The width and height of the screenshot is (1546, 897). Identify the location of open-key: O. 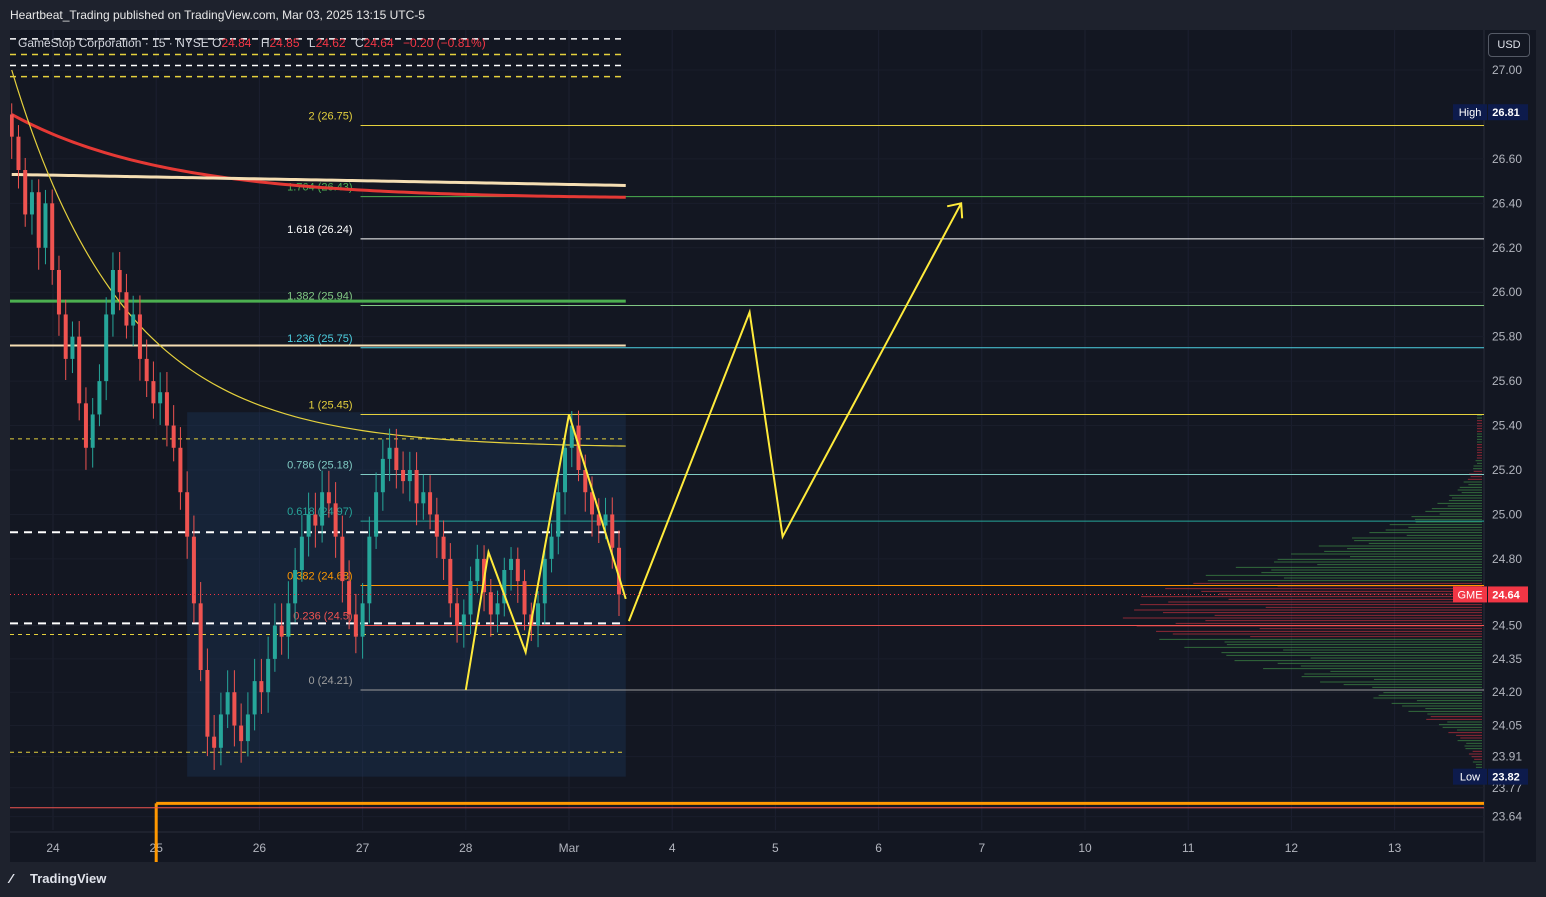
(217, 43).